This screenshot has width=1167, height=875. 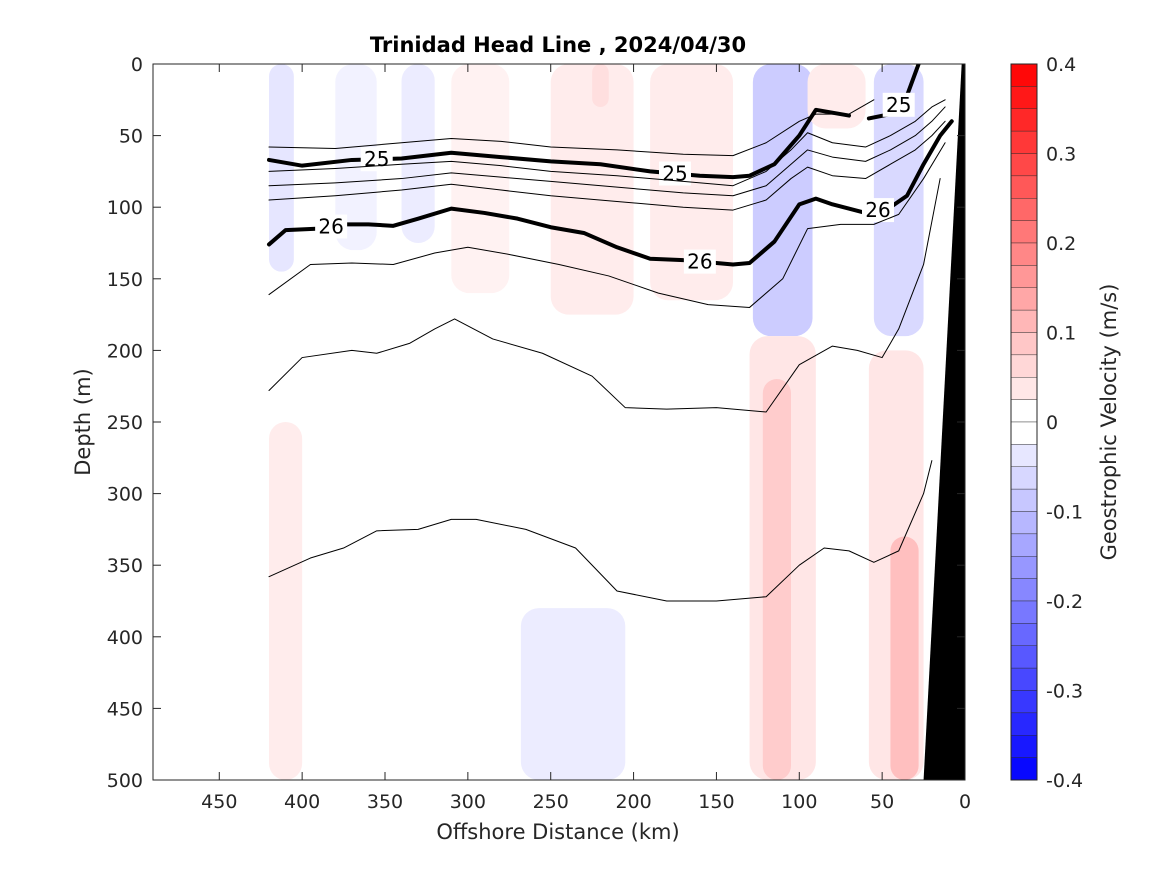 I want to click on bathymetry-shape, so click(x=944, y=422).